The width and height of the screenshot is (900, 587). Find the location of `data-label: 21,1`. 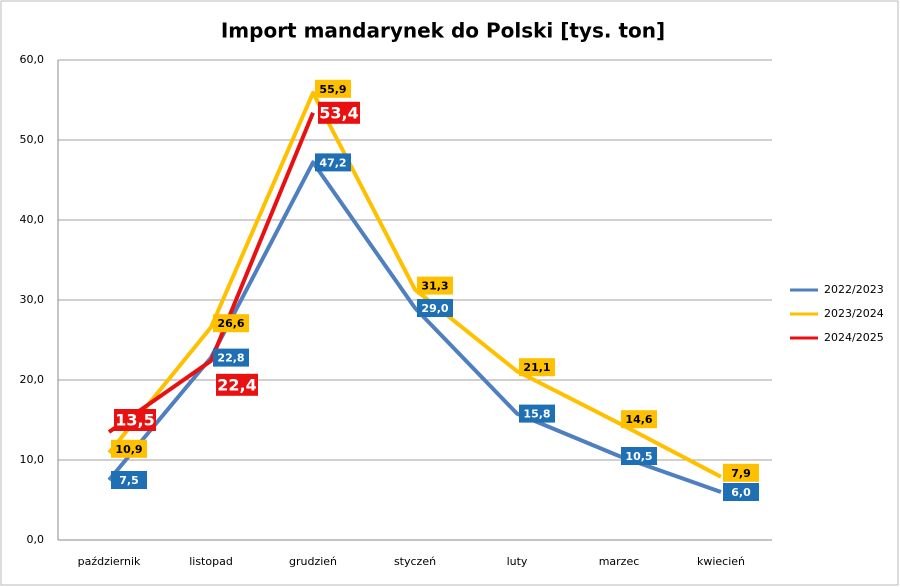

data-label: 21,1 is located at coordinates (536, 367).